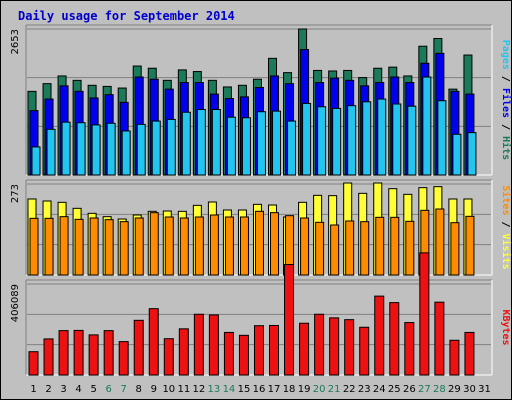  What do you see at coordinates (409, 389) in the screenshot?
I see `x-tick-label: 26` at bounding box center [409, 389].